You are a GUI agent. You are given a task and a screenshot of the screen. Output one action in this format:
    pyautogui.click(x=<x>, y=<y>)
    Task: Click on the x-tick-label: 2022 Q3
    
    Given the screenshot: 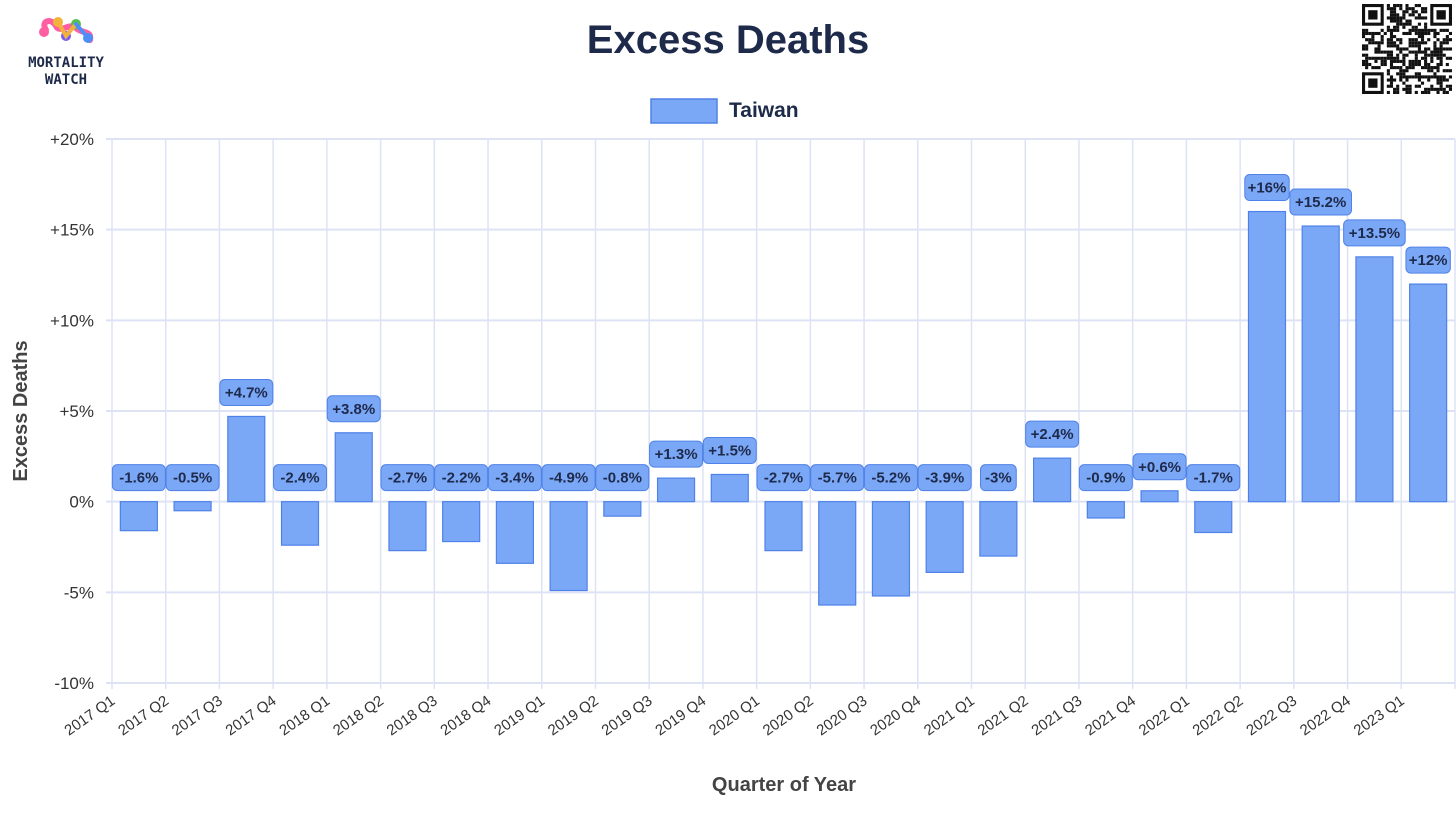 What is the action you would take?
    pyautogui.click(x=1271, y=715)
    